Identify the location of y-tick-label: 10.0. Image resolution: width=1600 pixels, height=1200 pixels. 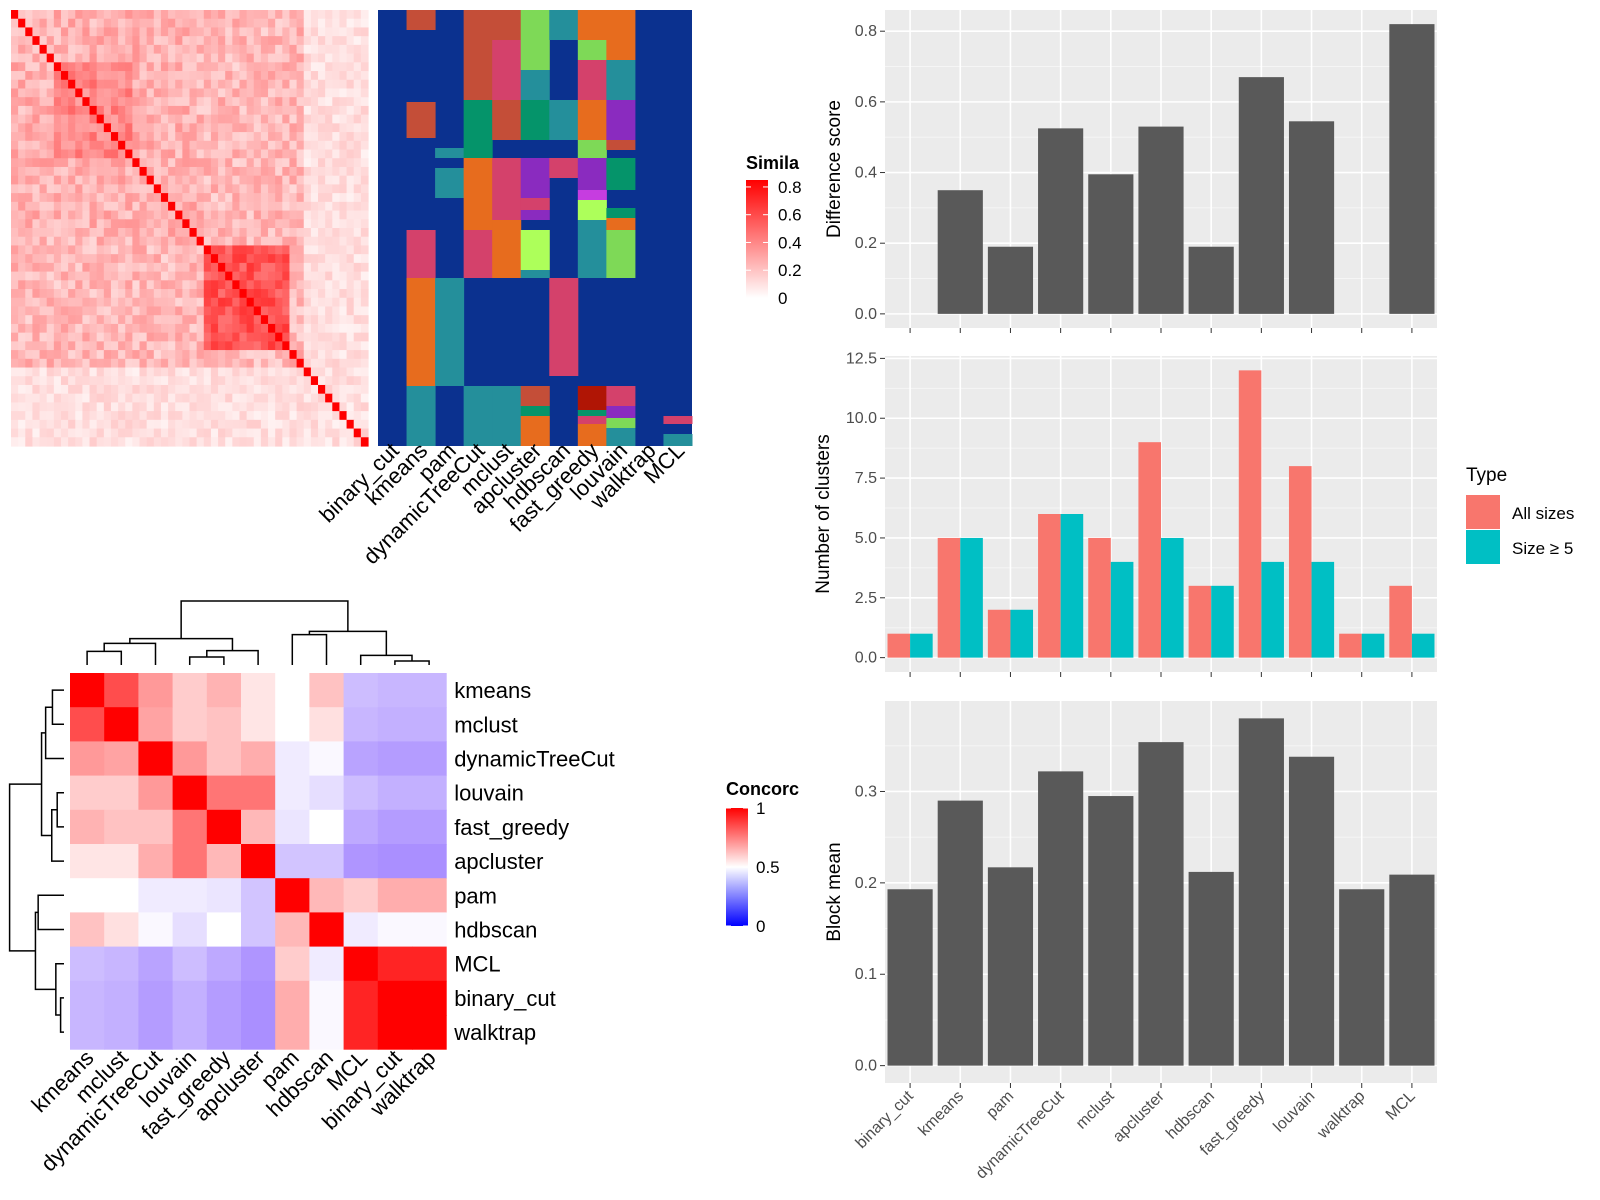
(861, 418).